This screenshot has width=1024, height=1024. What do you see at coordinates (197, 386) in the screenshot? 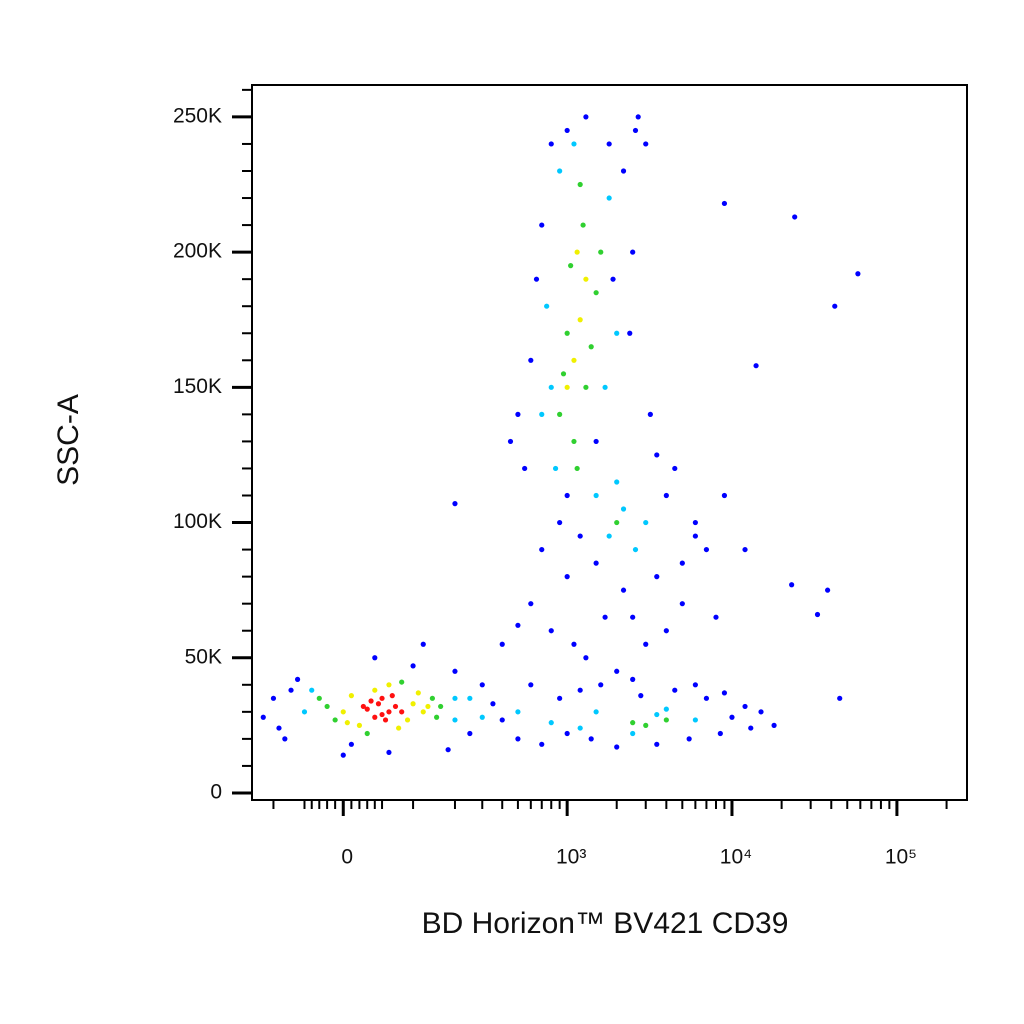
I see `y-tick-label: 150K` at bounding box center [197, 386].